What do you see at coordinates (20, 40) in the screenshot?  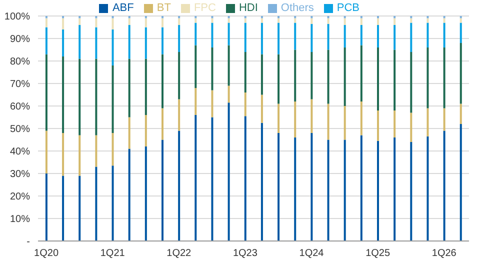 I see `y-tick-label: 90%` at bounding box center [20, 40].